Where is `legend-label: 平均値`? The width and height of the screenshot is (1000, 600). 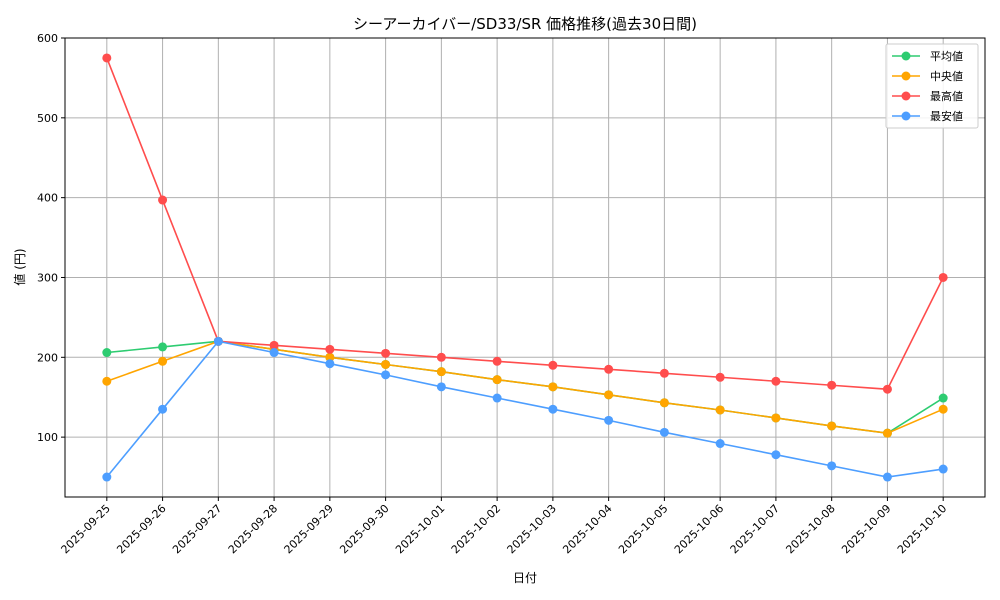 legend-label: 平均値 is located at coordinates (946, 56).